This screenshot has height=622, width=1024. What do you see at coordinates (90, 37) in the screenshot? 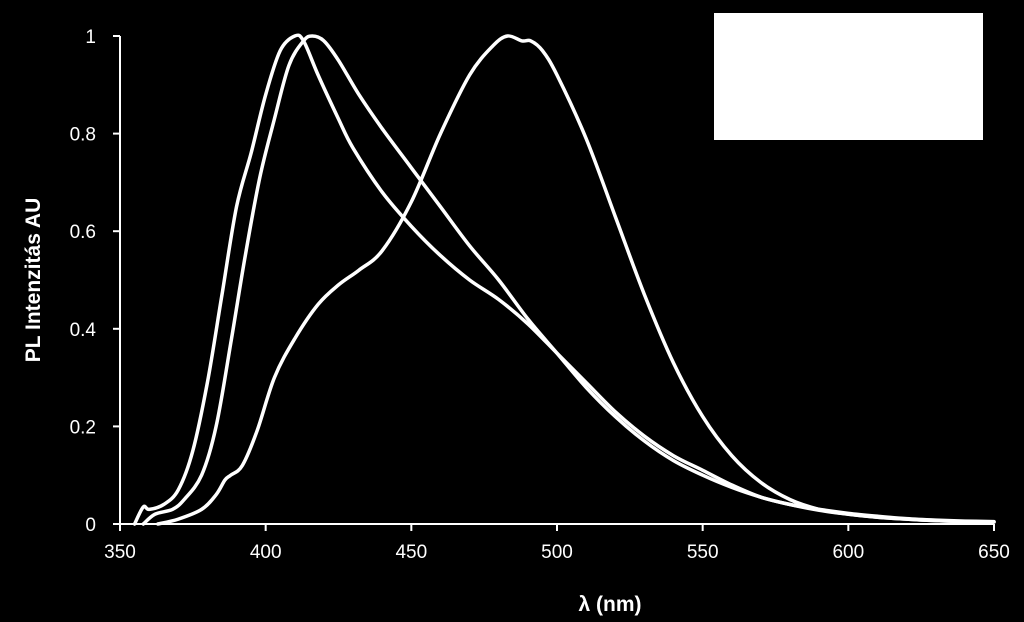
I see `y-tick-label: 1` at bounding box center [90, 37].